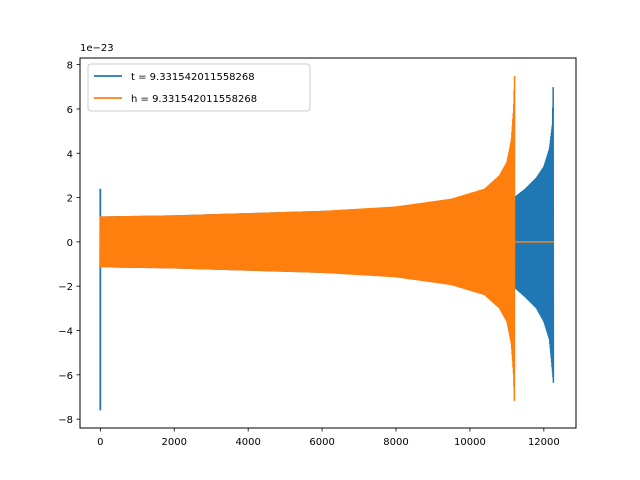 The width and height of the screenshot is (640, 480). What do you see at coordinates (65, 376) in the screenshot?
I see `y-tick-label: −6` at bounding box center [65, 376].